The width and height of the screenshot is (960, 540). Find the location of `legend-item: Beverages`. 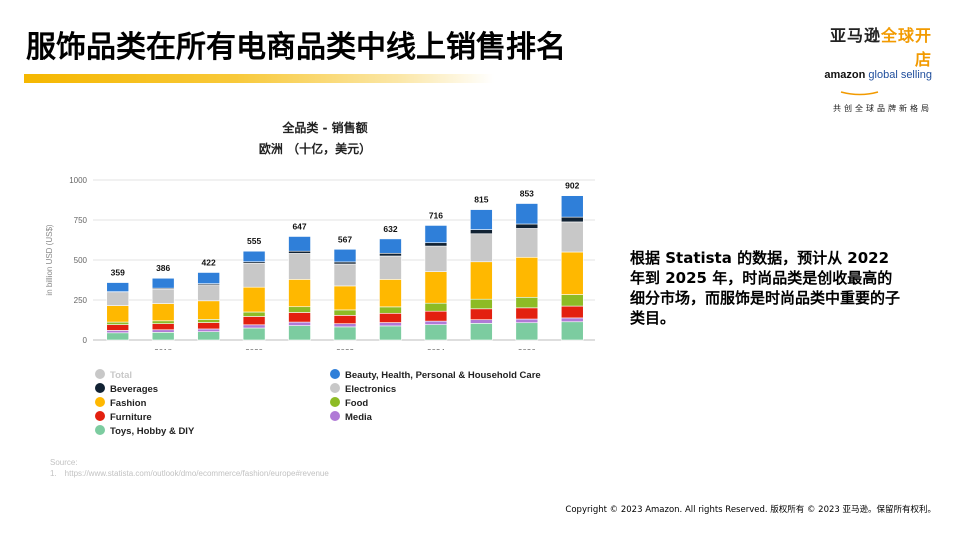

legend-item: Beverages is located at coordinates (127, 389).